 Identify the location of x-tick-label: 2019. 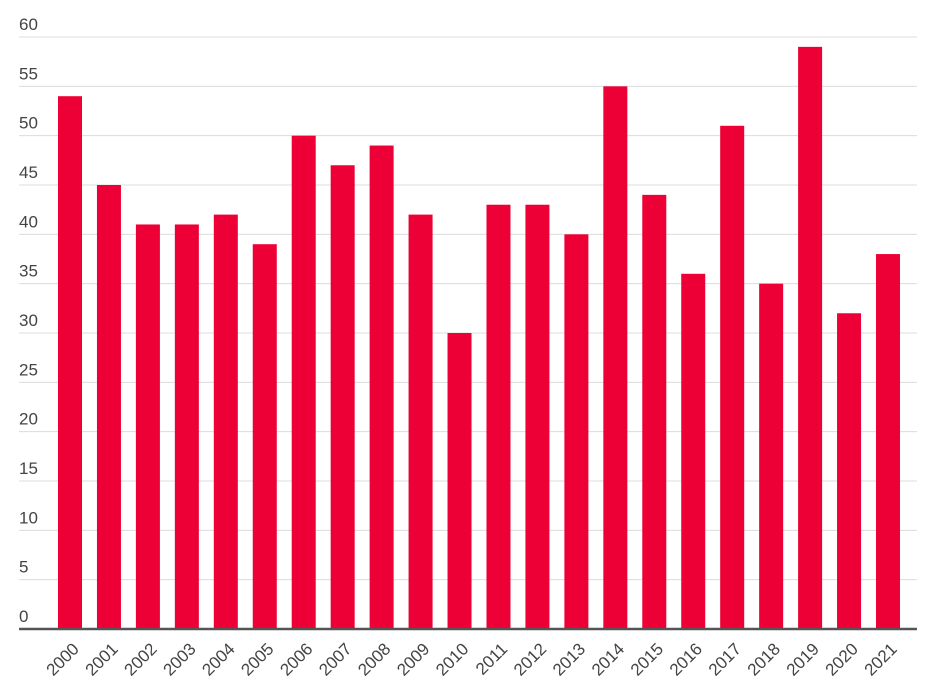
(803, 659).